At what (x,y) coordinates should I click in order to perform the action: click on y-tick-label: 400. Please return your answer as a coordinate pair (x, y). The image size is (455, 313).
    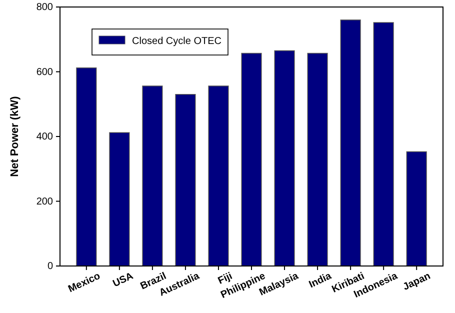
    Looking at the image, I should click on (45, 137).